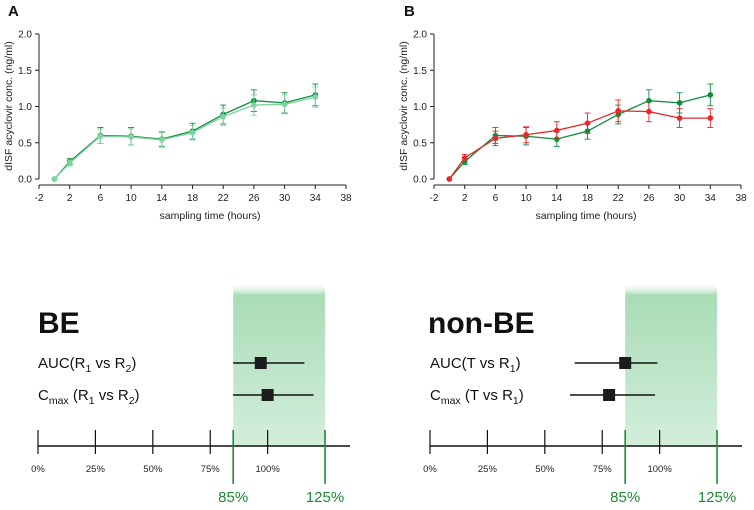 This screenshot has height=510, width=754. What do you see at coordinates (420, 35) in the screenshot?
I see `panel-b-y-tick-label: 2.0` at bounding box center [420, 35].